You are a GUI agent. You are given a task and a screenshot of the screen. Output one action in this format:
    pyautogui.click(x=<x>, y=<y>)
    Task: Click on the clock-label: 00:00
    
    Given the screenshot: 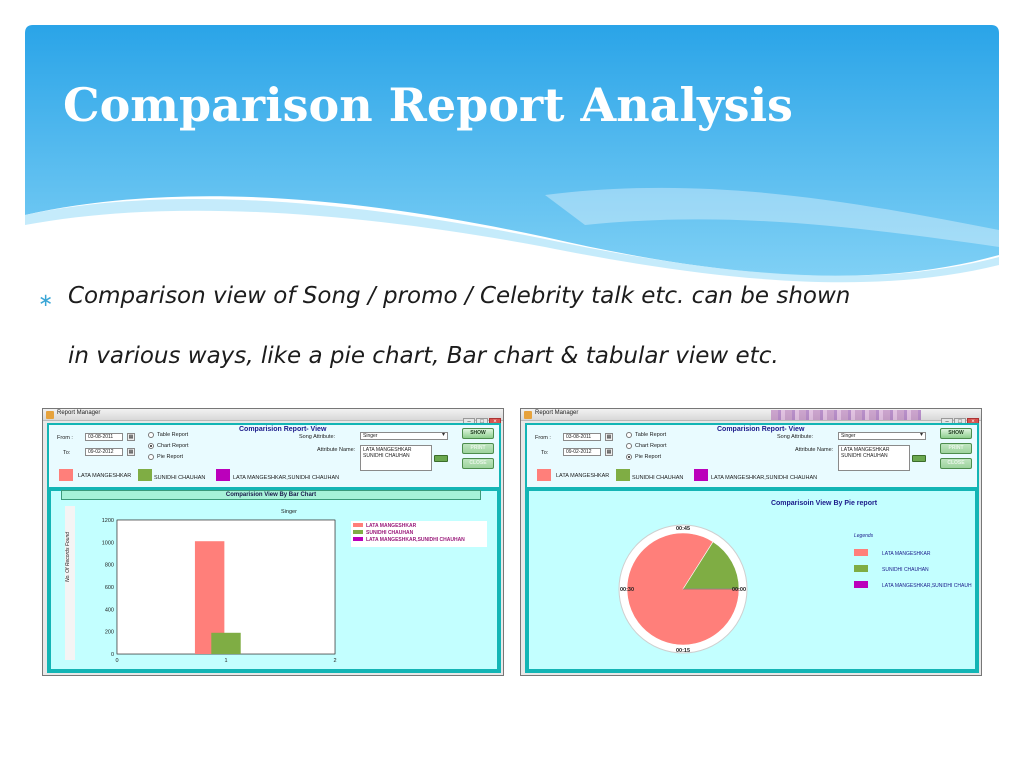 What is the action you would take?
    pyautogui.click(x=739, y=590)
    